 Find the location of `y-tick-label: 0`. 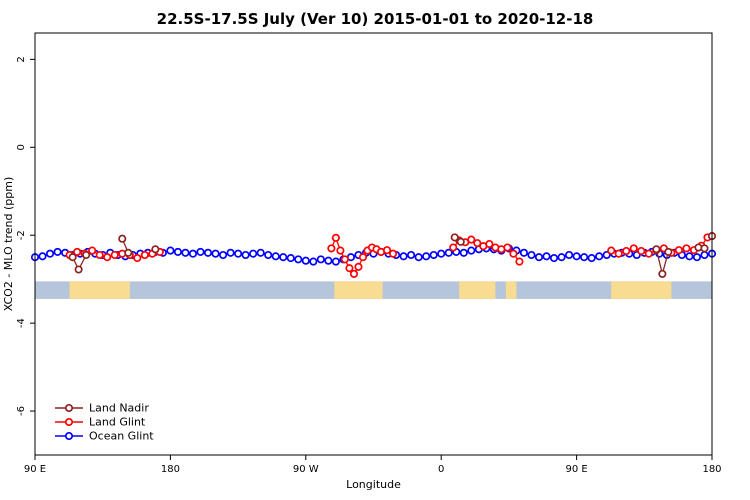

y-tick-label: 0 is located at coordinates (21, 147).